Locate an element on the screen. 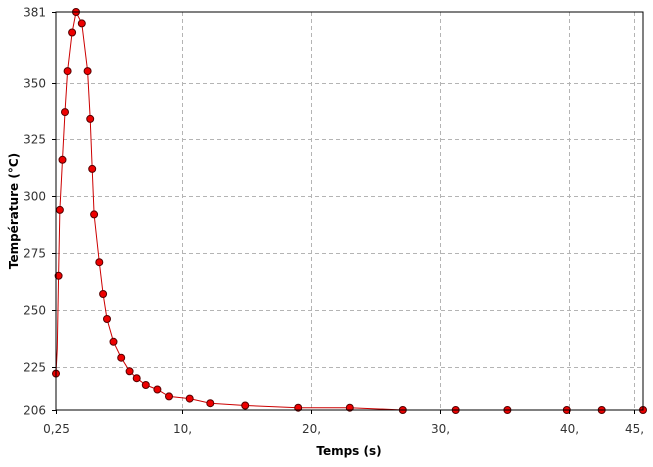  x-axis-ticks: 0,25 10, 20, 30, 40, 45, is located at coordinates (343, 423).